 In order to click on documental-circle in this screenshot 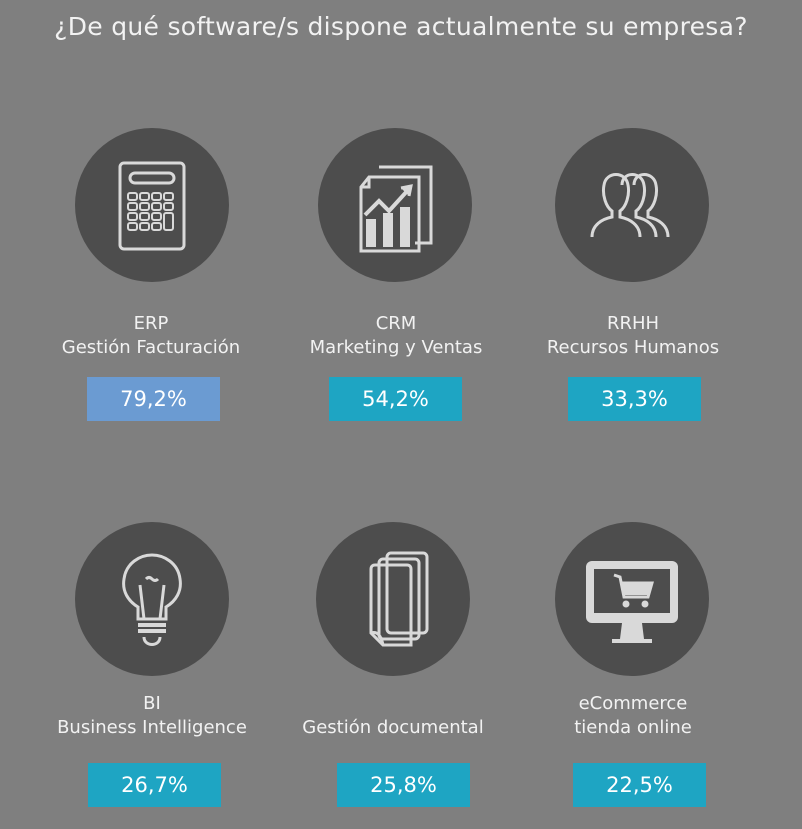, I will do `click(393, 599)`.